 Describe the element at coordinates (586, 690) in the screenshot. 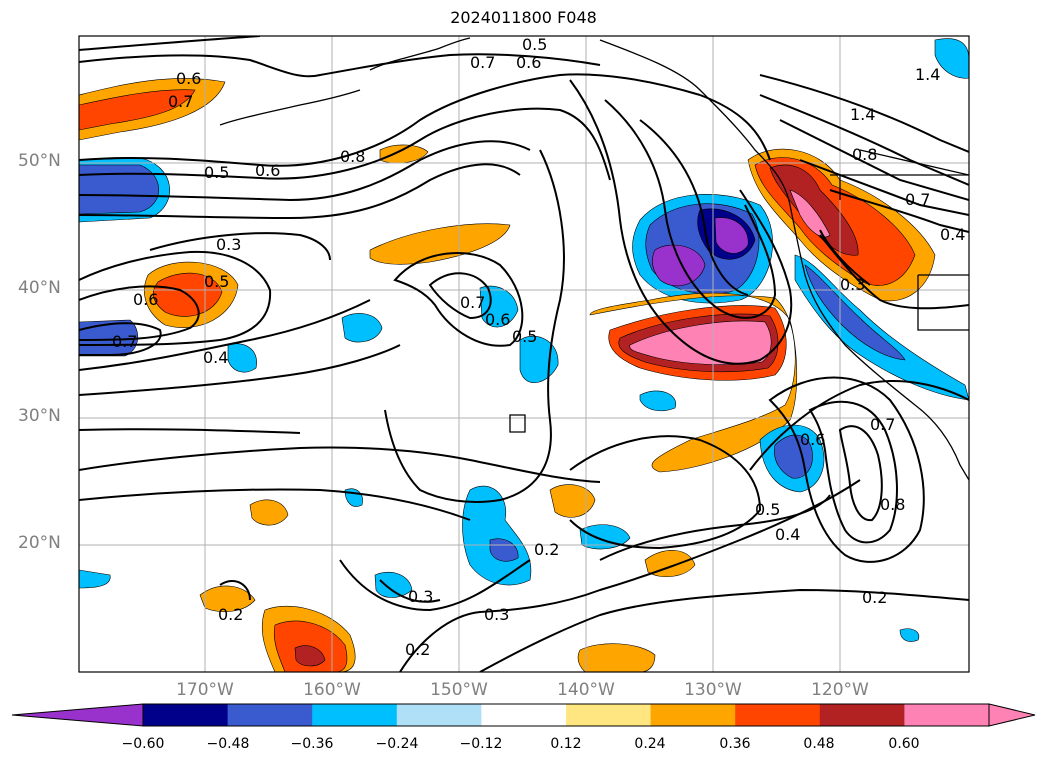

I see `lon-label-140w: 140°W` at that location.